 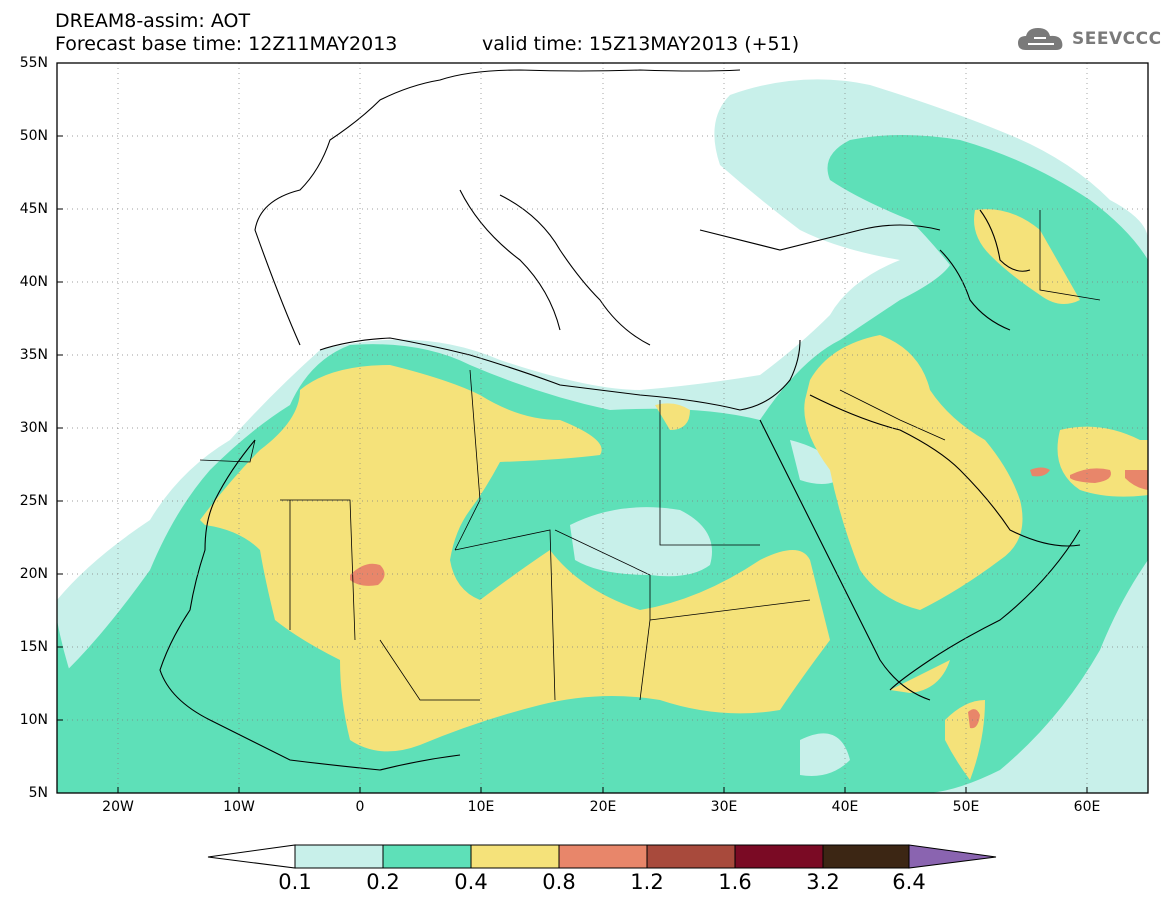 What do you see at coordinates (823, 882) in the screenshot?
I see `colorbar-label: 3.2` at bounding box center [823, 882].